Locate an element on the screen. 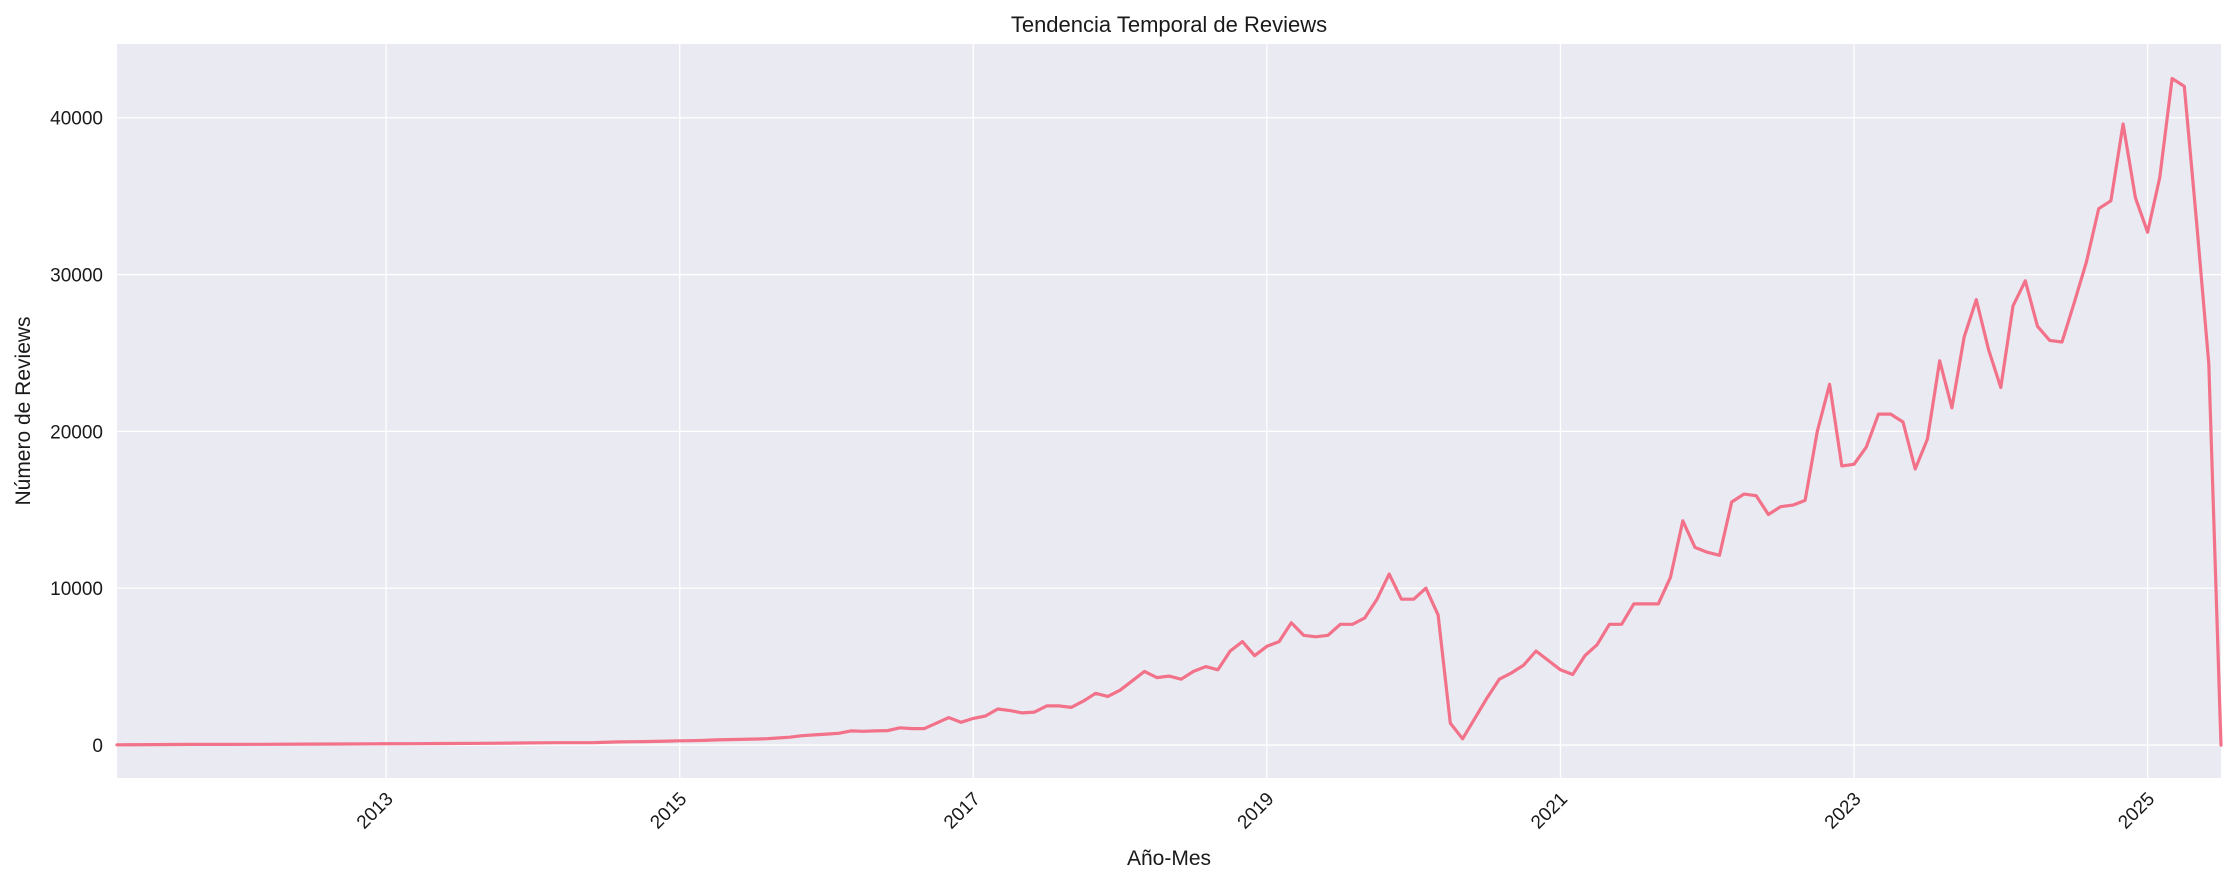 The height and width of the screenshot is (882, 2234). x-tick-label: 2015 is located at coordinates (668, 811).